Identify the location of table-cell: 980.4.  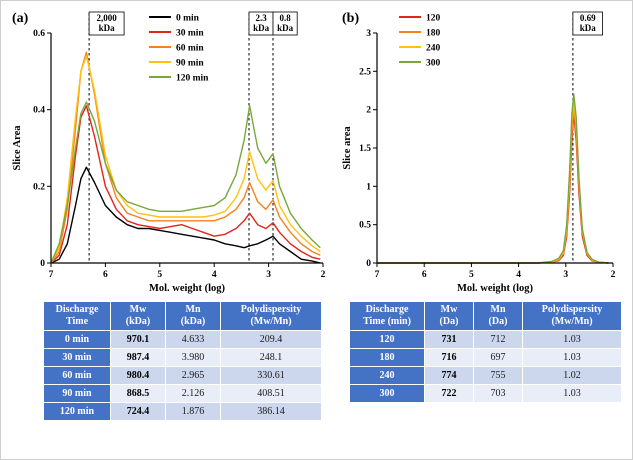
(138, 375).